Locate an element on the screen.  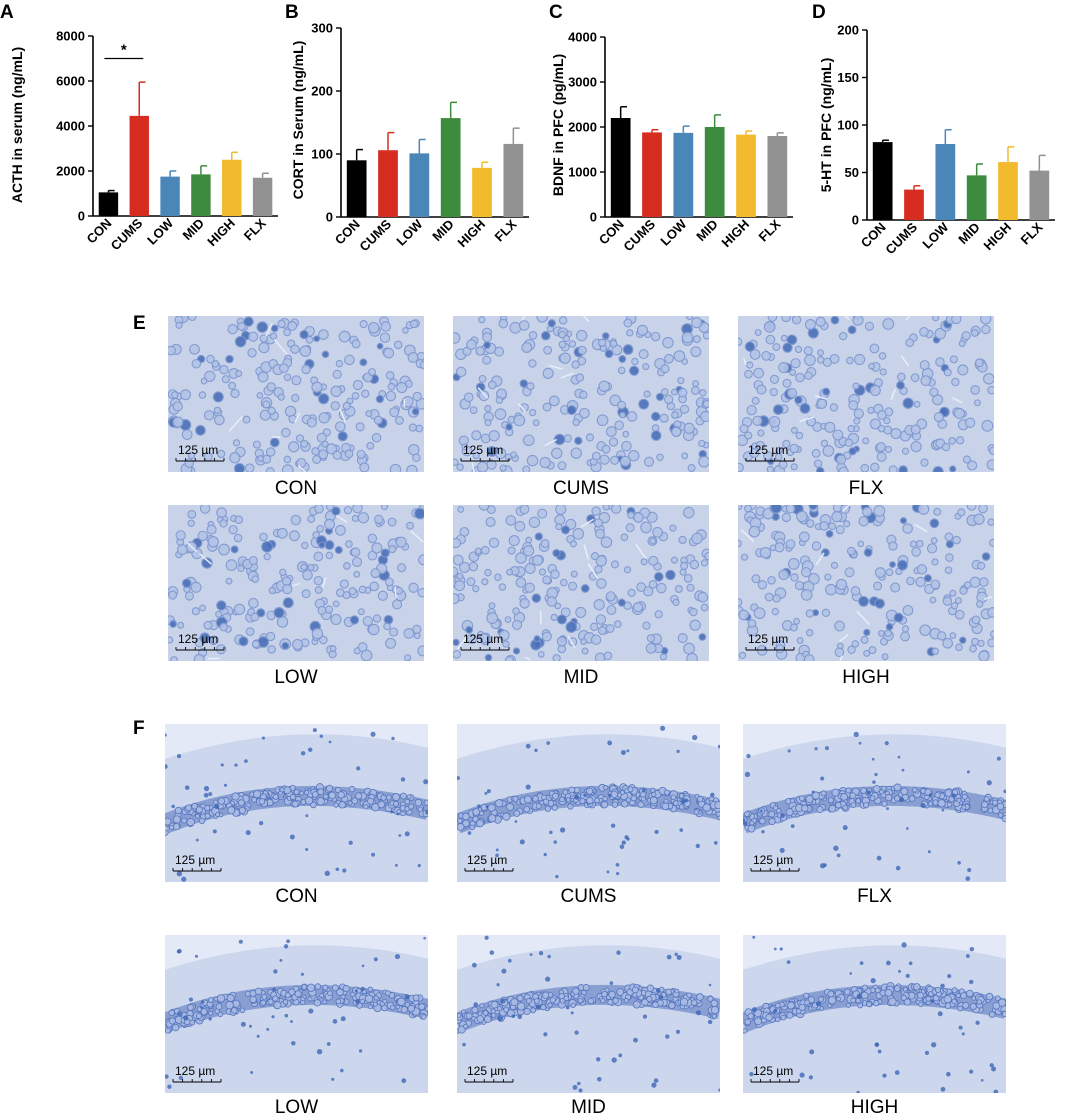
bar-cums is located at coordinates (914, 205).